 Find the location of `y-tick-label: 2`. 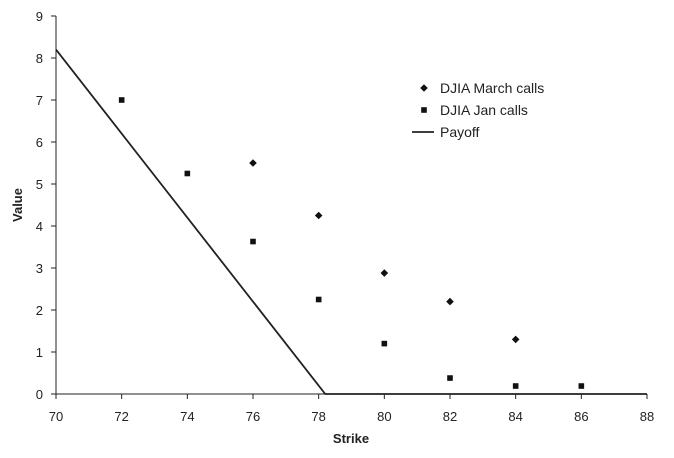

y-tick-label: 2 is located at coordinates (39, 310).